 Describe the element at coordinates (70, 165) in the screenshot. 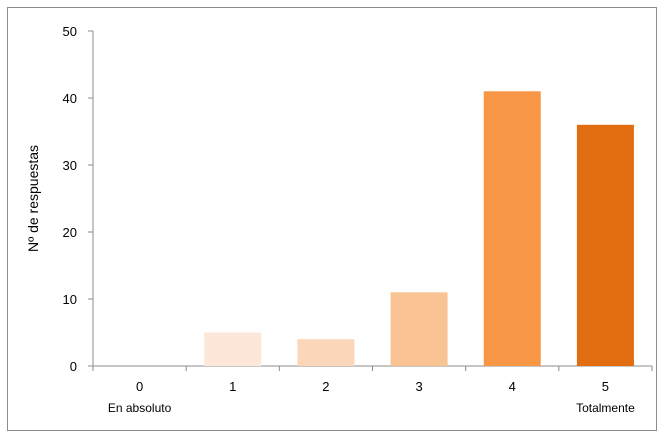

I see `y-tick-label: 30` at that location.